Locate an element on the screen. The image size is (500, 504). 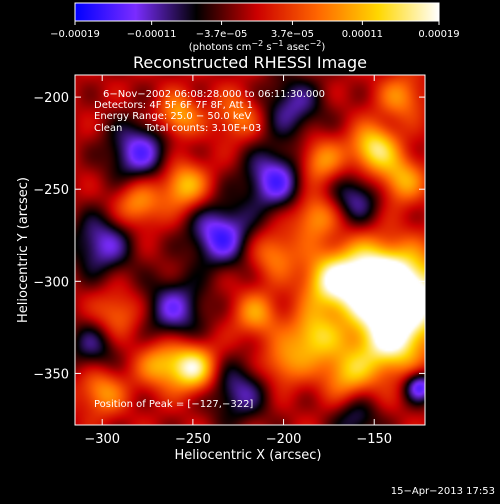
colorbar-units-label: (photons cm−2 s−1 asec−2) is located at coordinates (257, 46).